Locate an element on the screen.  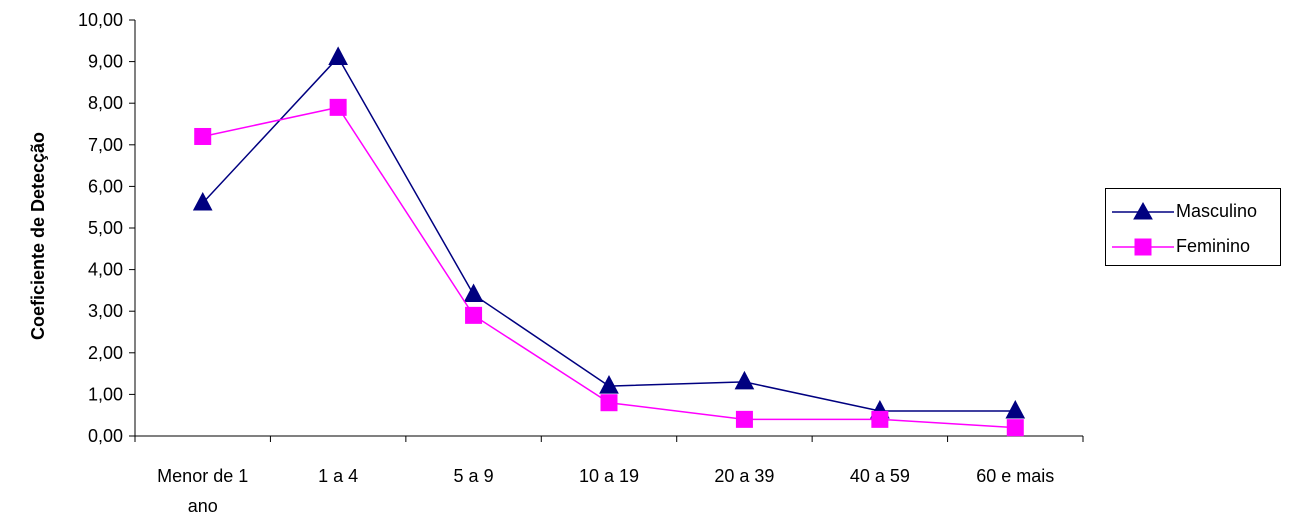
legend-label-masculino: Masculino is located at coordinates (1217, 211).